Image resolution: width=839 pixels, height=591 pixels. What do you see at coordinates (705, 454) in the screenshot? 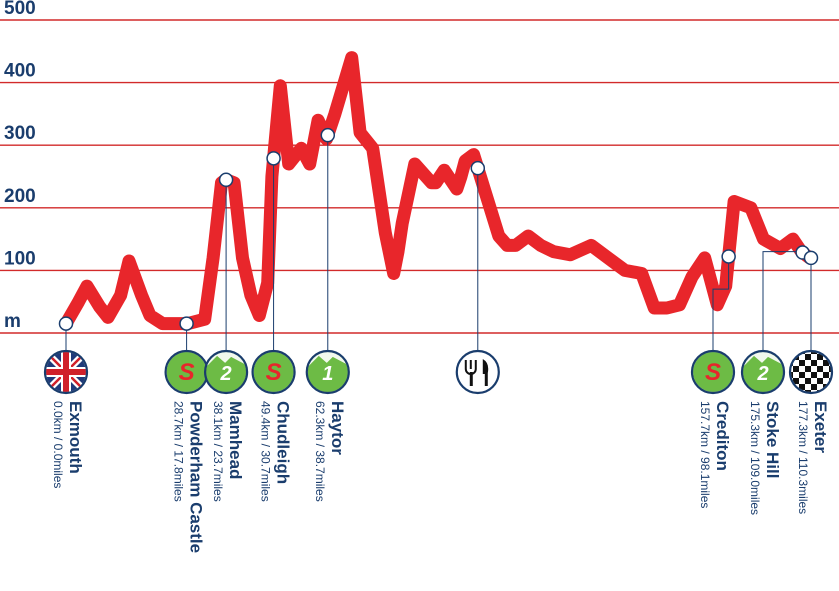
I see `location-distance: 157.7km / 98.1miles` at bounding box center [705, 454].